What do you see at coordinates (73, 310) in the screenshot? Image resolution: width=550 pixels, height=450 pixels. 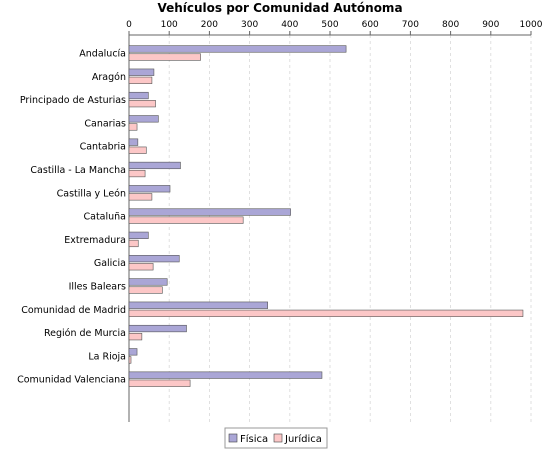 I see `category-label: Comunidad de Madrid` at bounding box center [73, 310].